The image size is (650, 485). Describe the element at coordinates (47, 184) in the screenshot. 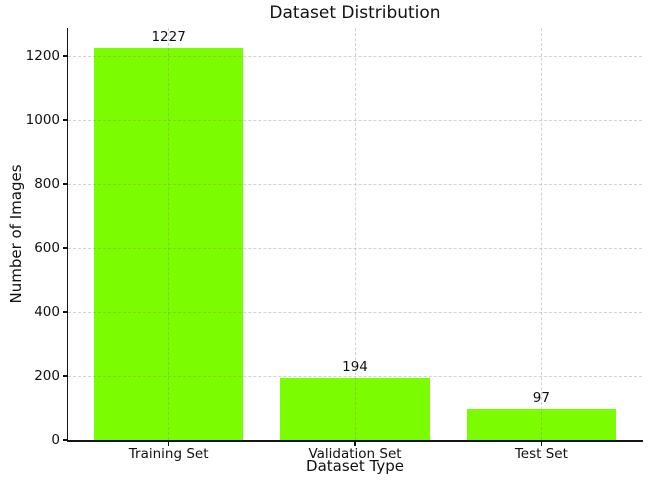

I see `y-tick-label: 800` at that location.